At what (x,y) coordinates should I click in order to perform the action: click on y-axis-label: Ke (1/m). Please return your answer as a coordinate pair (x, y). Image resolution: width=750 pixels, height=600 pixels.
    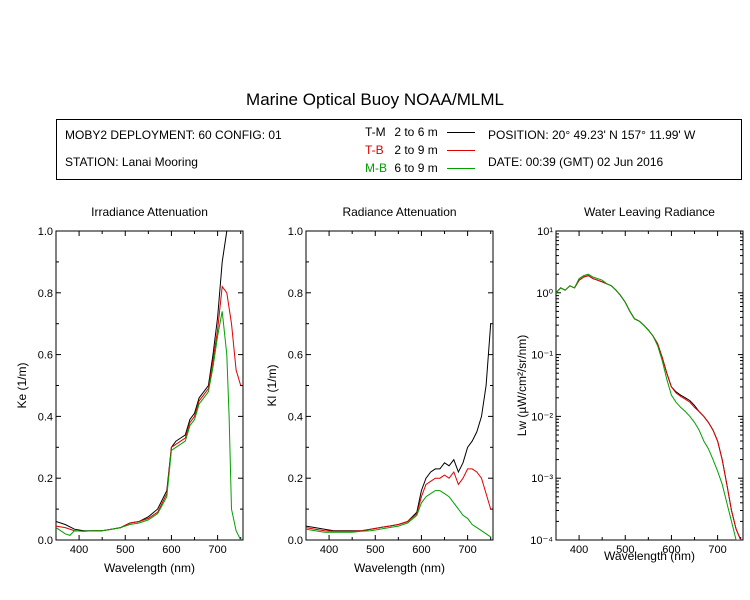
    Looking at the image, I should click on (22, 385).